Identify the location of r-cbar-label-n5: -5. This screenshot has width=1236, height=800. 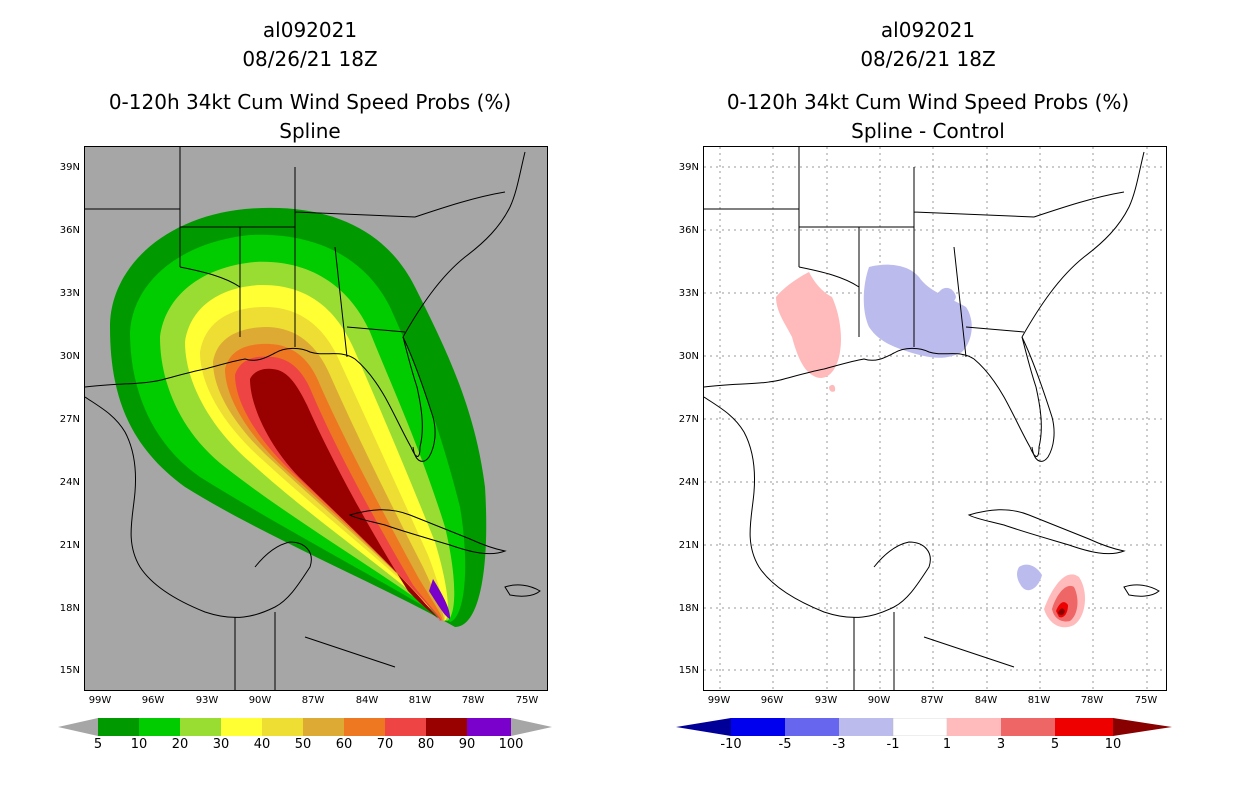
(785, 744).